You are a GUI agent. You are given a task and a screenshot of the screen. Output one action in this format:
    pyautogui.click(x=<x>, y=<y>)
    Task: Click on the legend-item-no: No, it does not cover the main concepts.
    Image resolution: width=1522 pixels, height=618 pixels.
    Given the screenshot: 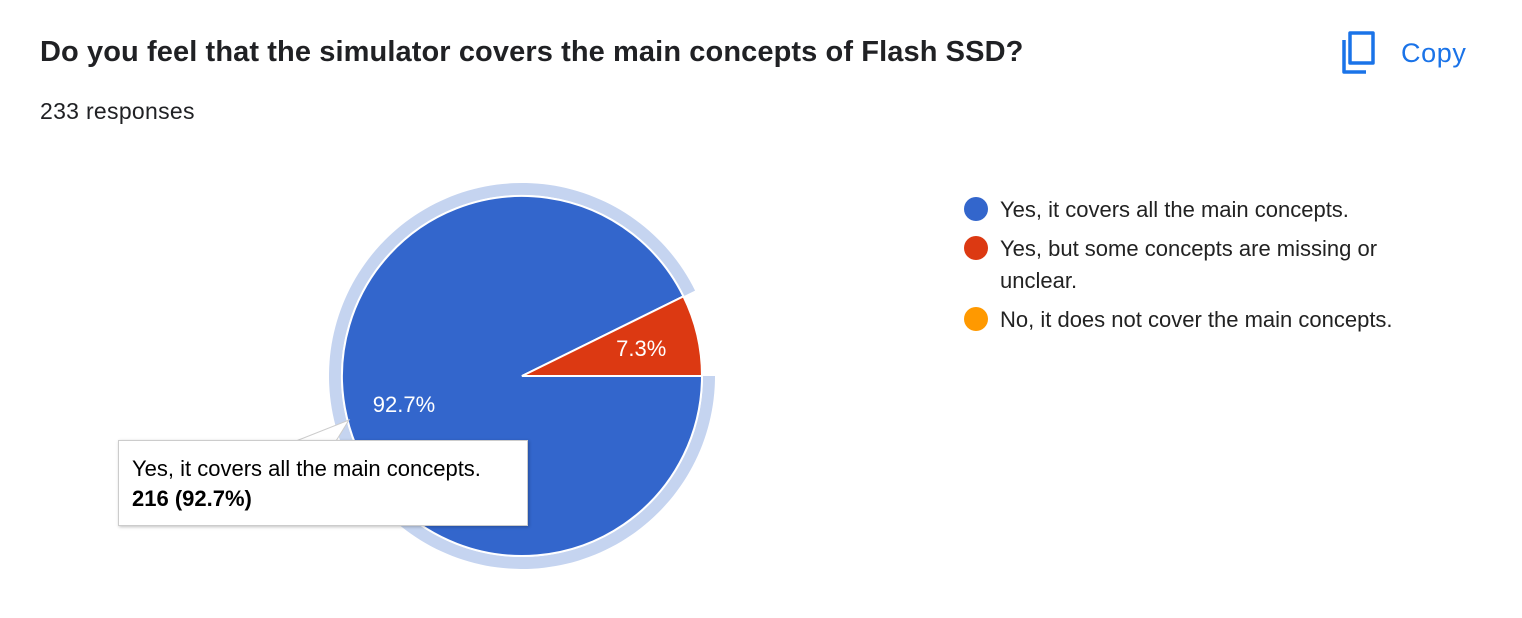 What is the action you would take?
    pyautogui.click(x=1214, y=320)
    